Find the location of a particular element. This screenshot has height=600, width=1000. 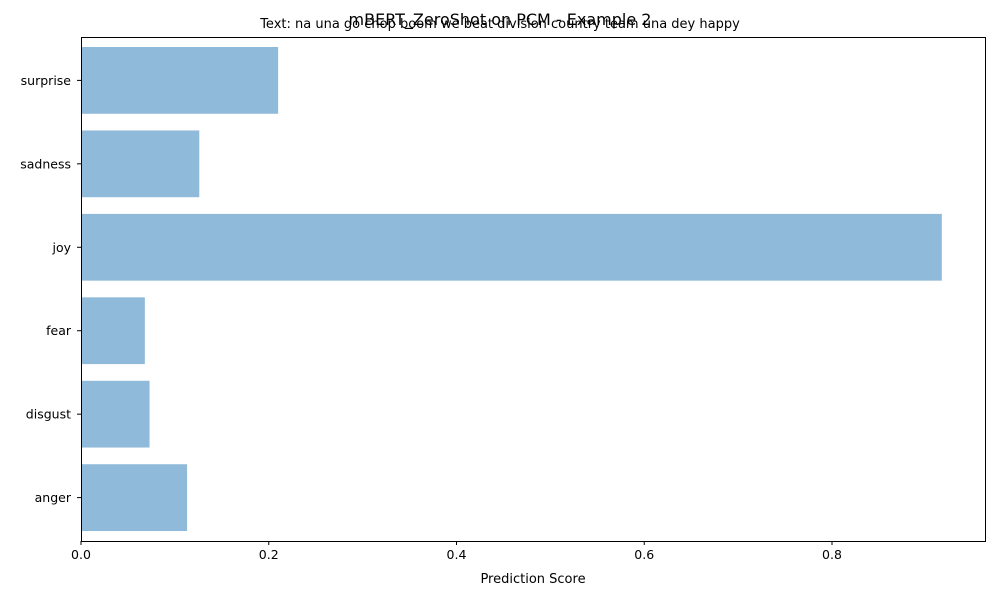

bar-sadness is located at coordinates (141, 164).